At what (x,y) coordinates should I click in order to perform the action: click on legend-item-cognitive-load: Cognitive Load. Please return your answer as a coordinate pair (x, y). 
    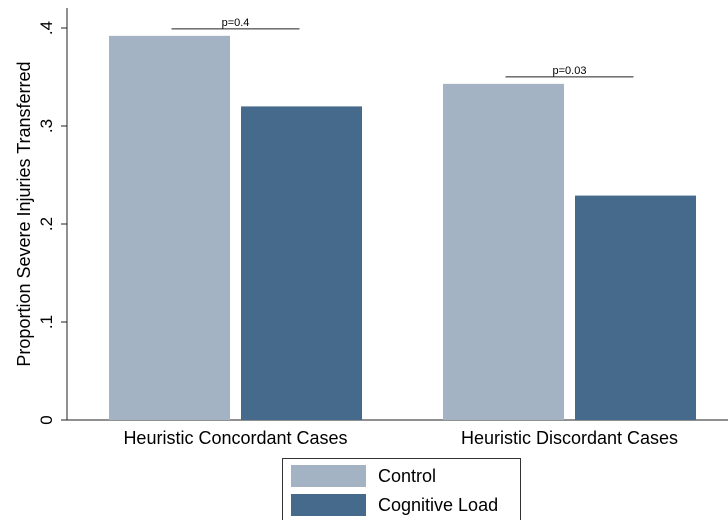
    Looking at the image, I should click on (394, 505).